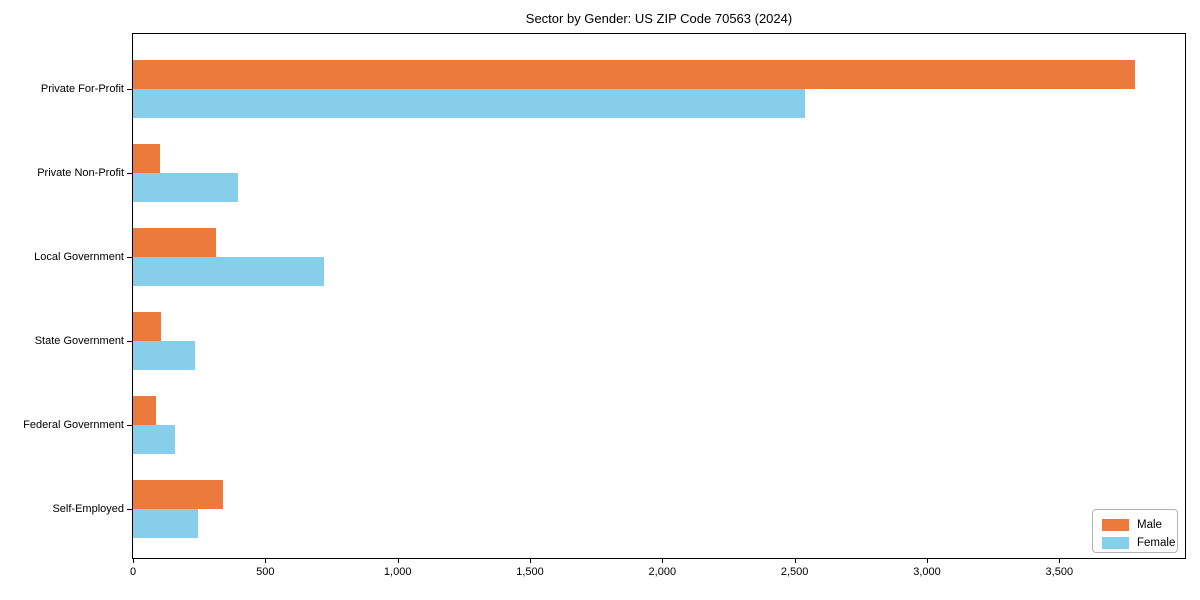 The image size is (1200, 600). I want to click on y-tick-label: Self-Employed, so click(88, 509).